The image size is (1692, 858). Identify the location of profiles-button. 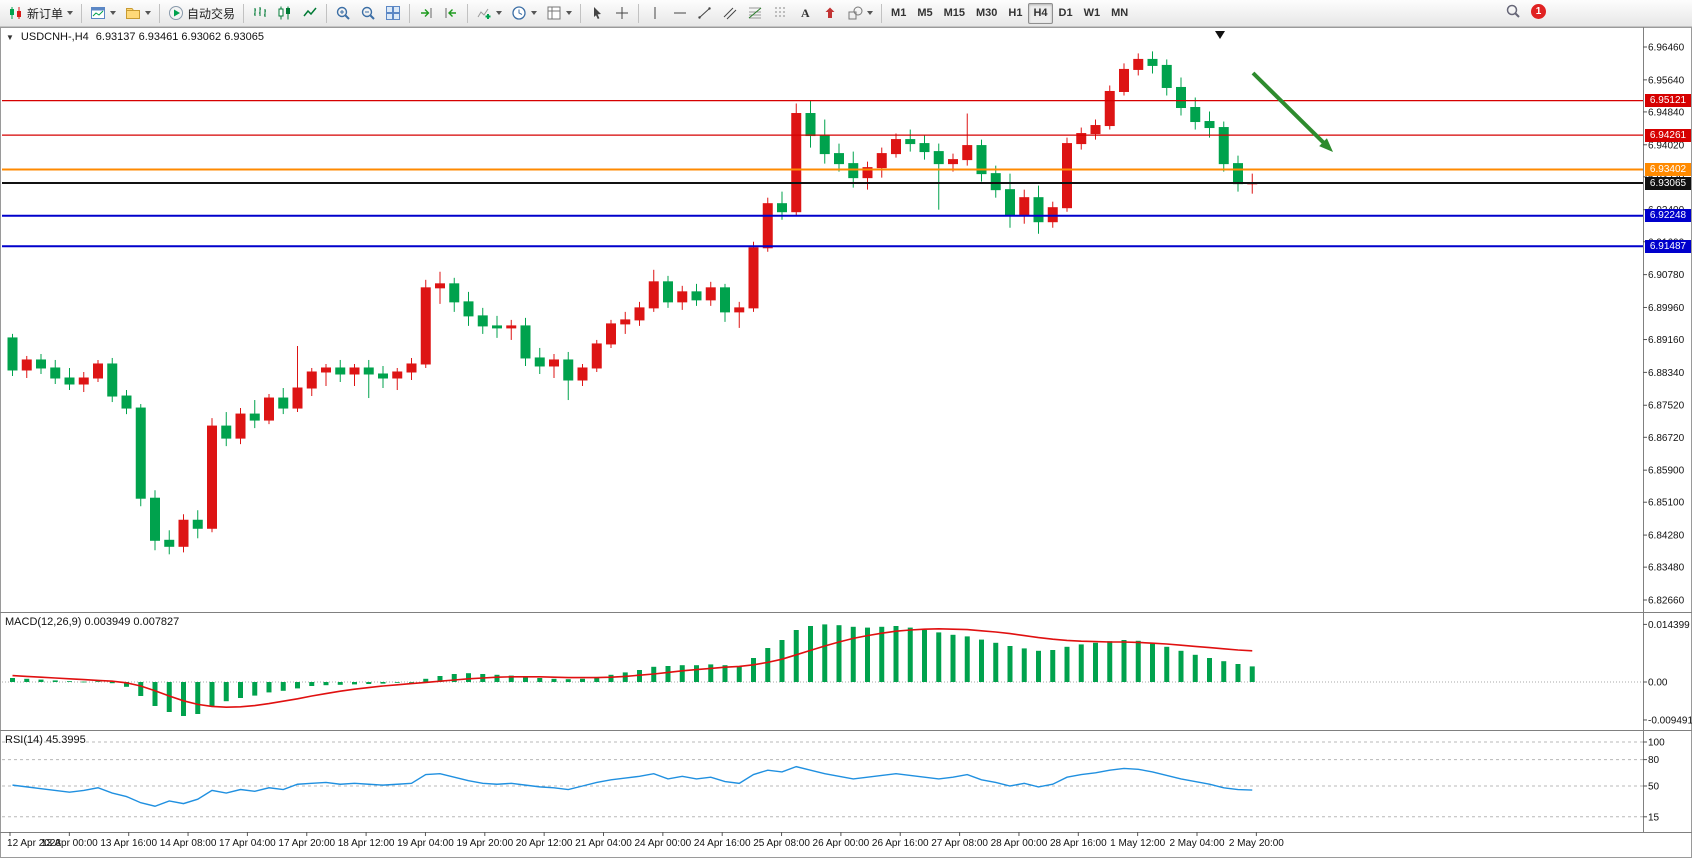
(138, 13).